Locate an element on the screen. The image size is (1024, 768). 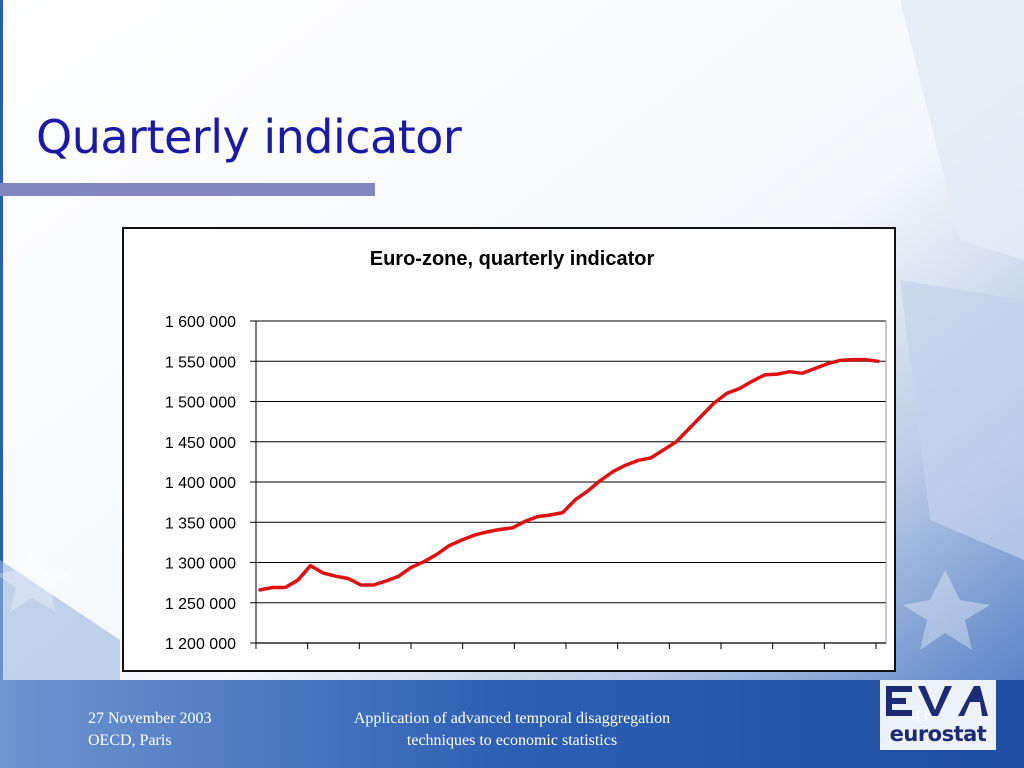
chart-title: Euro-zone, quarterly indicator is located at coordinates (512, 259).